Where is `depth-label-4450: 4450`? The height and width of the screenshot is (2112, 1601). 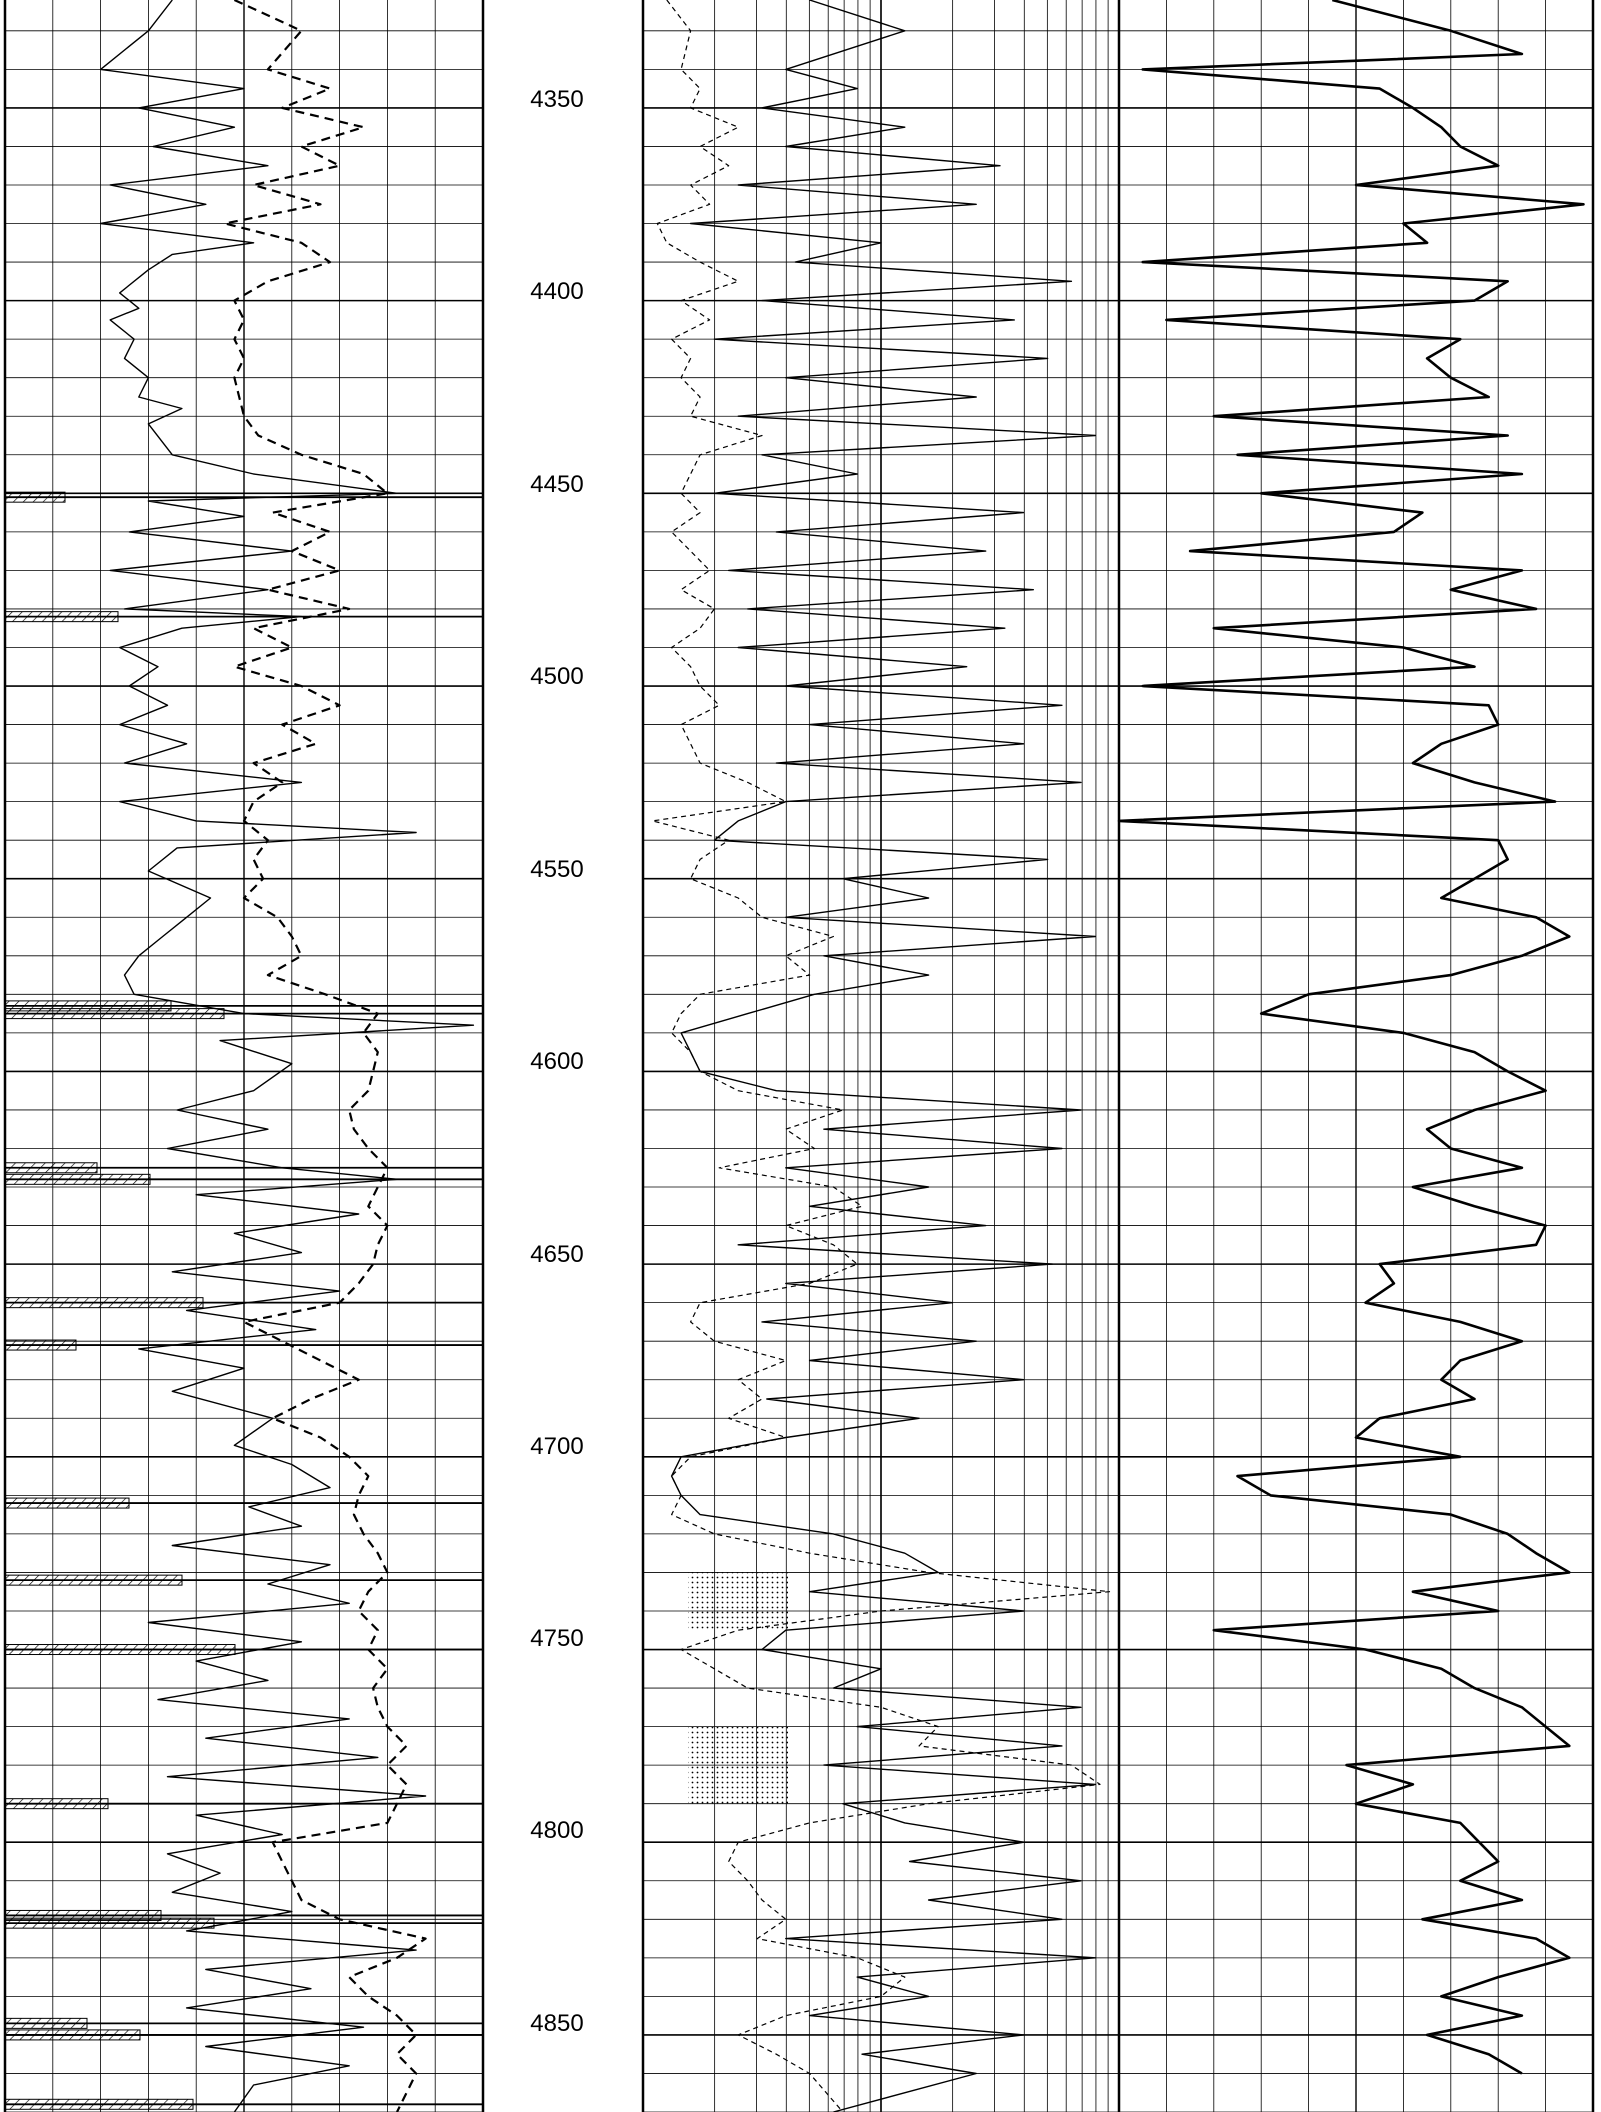 depth-label-4450: 4450 is located at coordinates (556, 484).